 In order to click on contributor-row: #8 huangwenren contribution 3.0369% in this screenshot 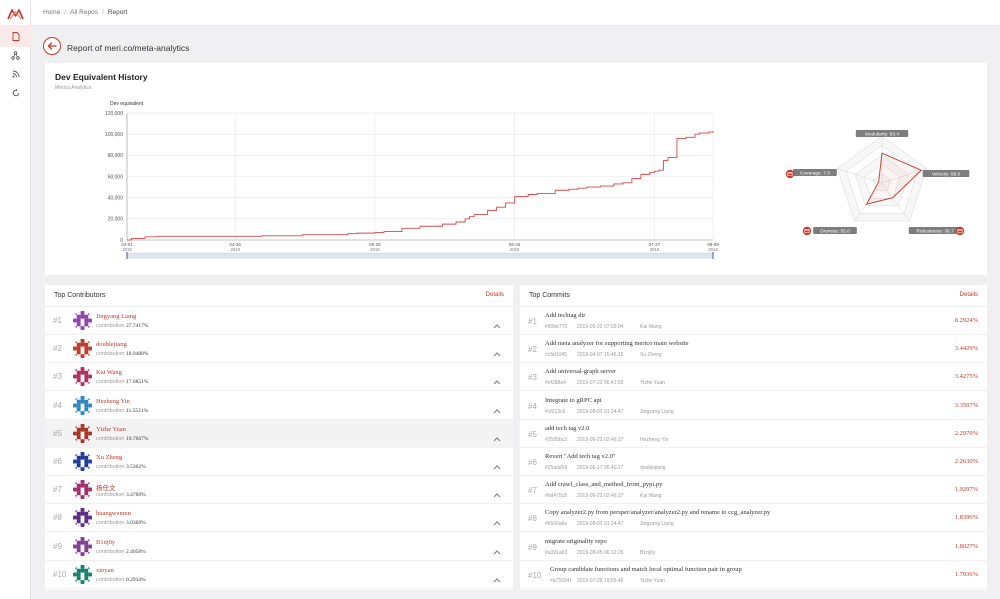, I will do `click(279, 518)`.